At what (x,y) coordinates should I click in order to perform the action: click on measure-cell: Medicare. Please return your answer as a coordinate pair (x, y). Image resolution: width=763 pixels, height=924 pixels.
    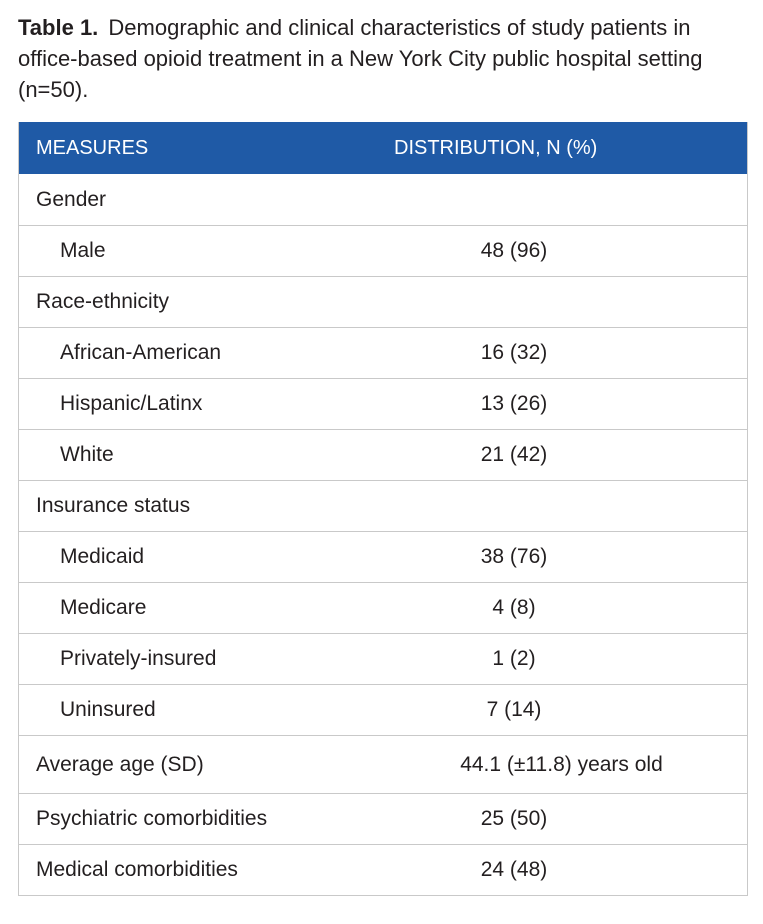
    Looking at the image, I should click on (103, 607).